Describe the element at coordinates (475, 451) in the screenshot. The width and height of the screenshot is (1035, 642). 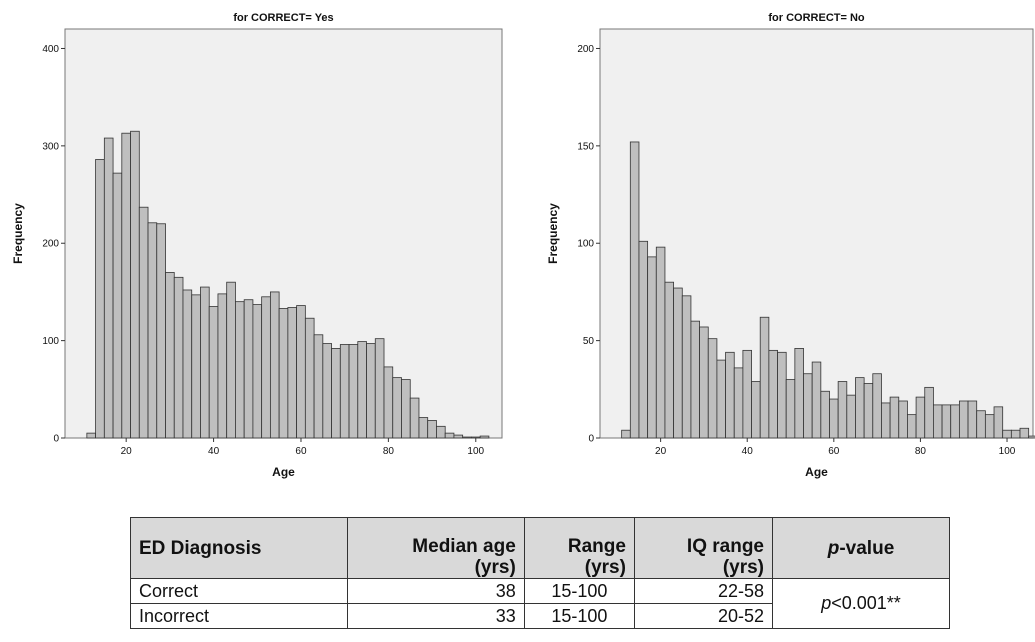
I see `x-tick-label: 100` at that location.